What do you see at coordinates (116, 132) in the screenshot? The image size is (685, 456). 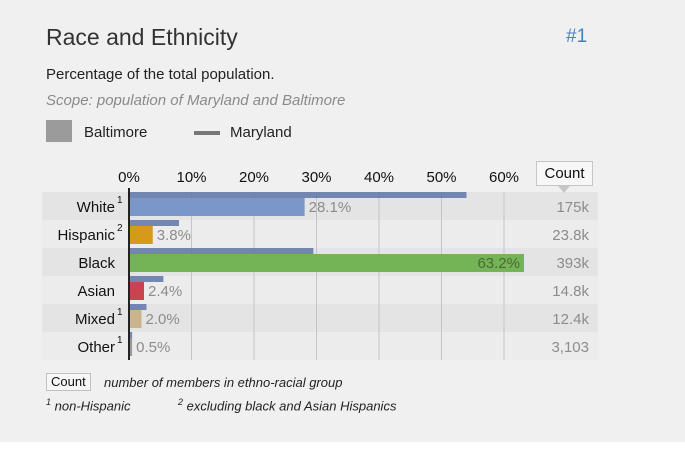 I see `legend-label-baltimore: Baltimore` at bounding box center [116, 132].